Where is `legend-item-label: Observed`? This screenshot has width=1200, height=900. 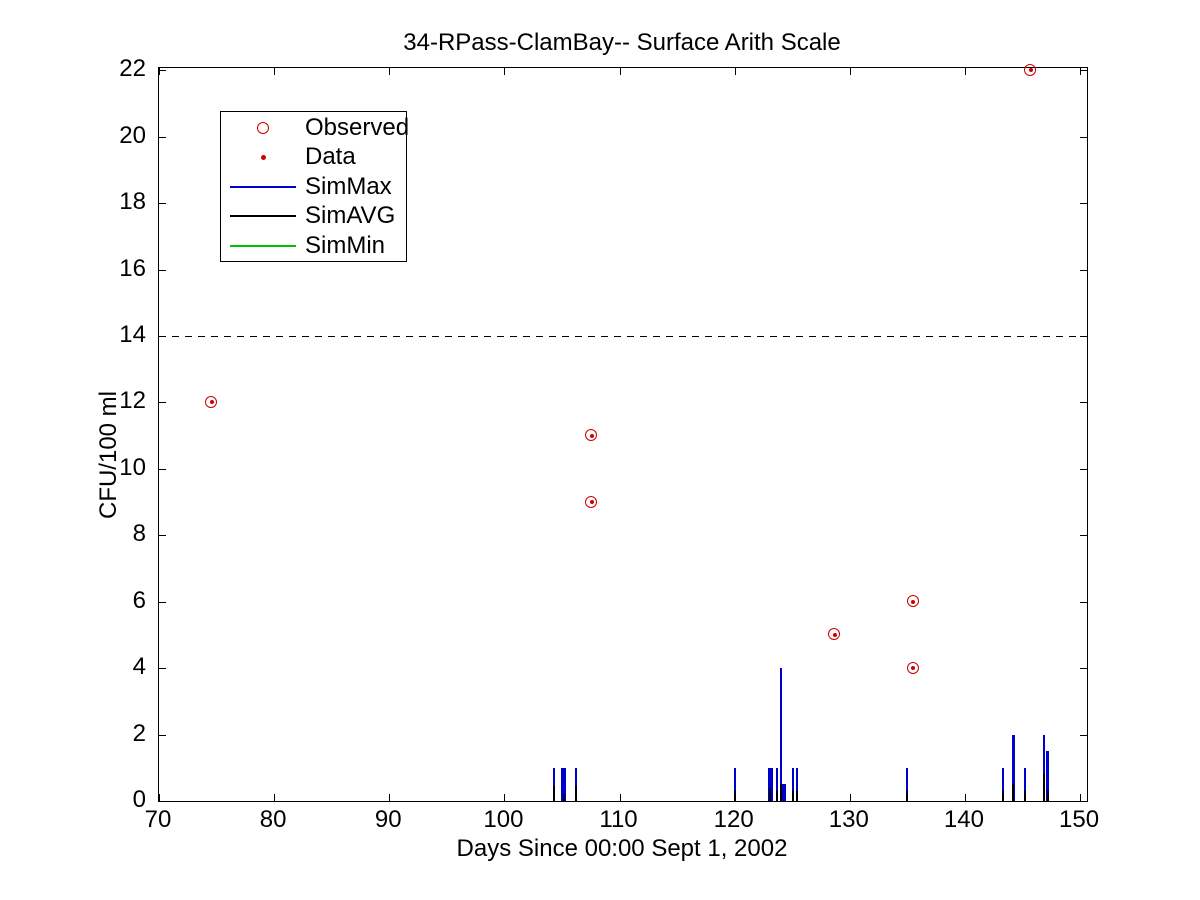 legend-item-label: Observed is located at coordinates (357, 127).